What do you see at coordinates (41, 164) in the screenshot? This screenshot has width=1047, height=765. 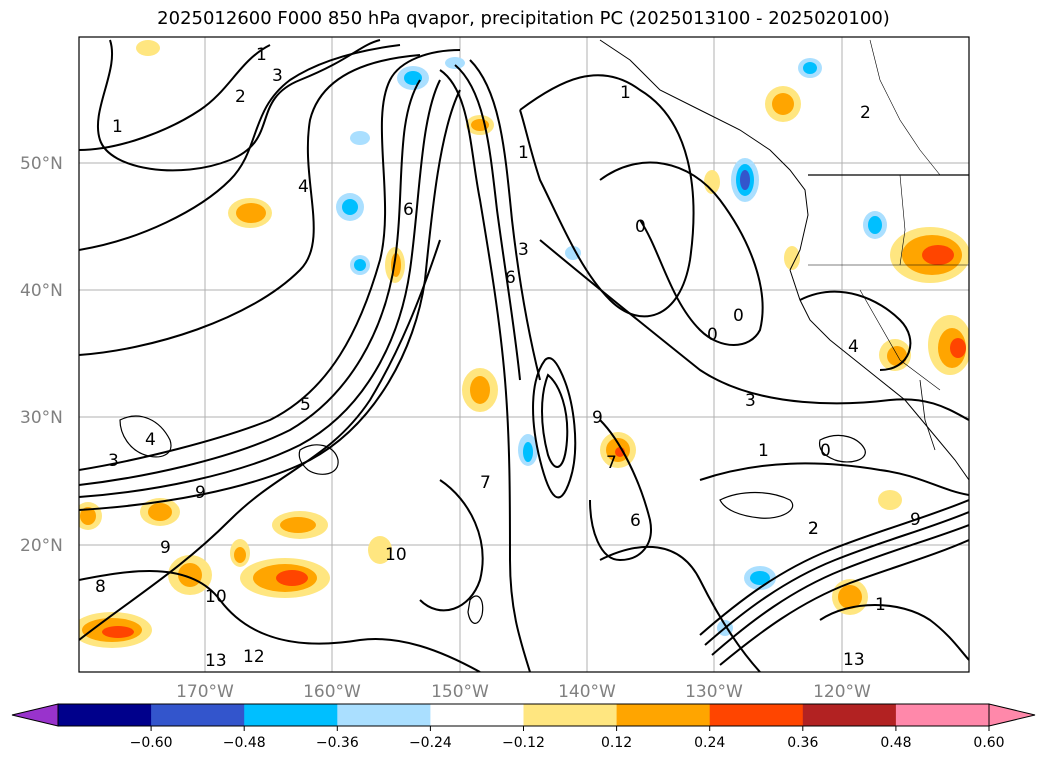 I see `lat-label: 50°N` at bounding box center [41, 164].